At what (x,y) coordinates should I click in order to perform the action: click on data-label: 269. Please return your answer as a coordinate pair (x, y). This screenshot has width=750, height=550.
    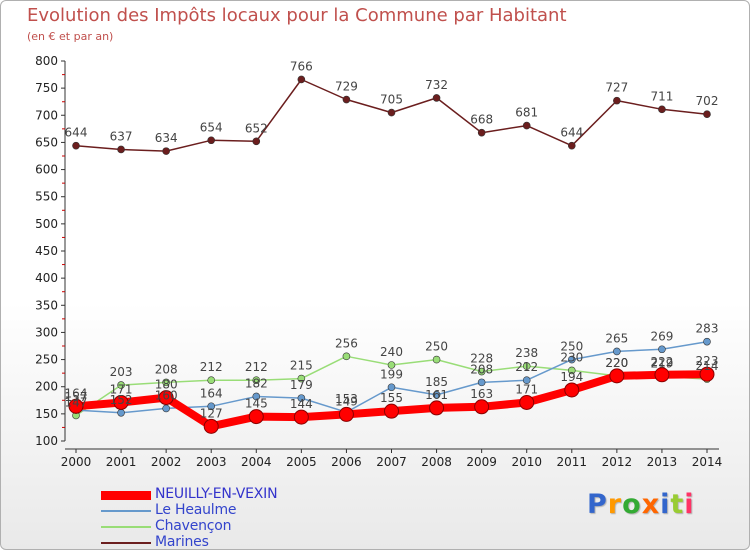
    Looking at the image, I should click on (661, 336).